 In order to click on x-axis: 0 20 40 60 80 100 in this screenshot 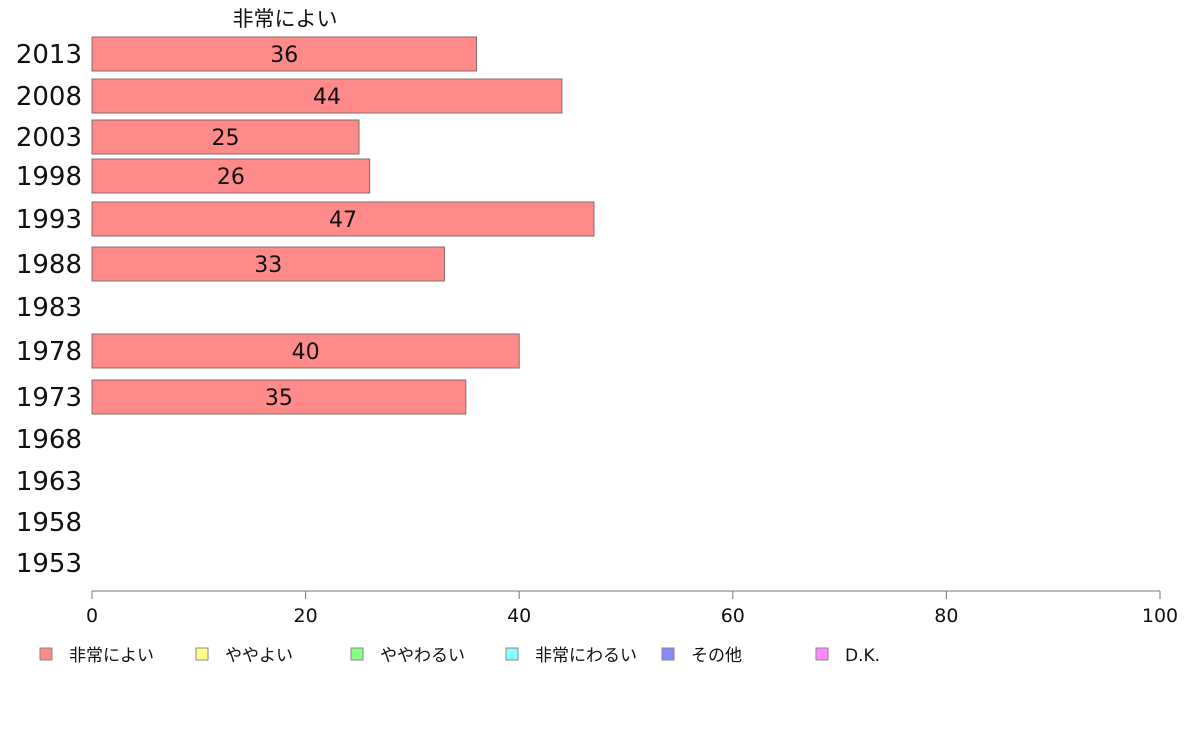, I will do `click(632, 608)`.